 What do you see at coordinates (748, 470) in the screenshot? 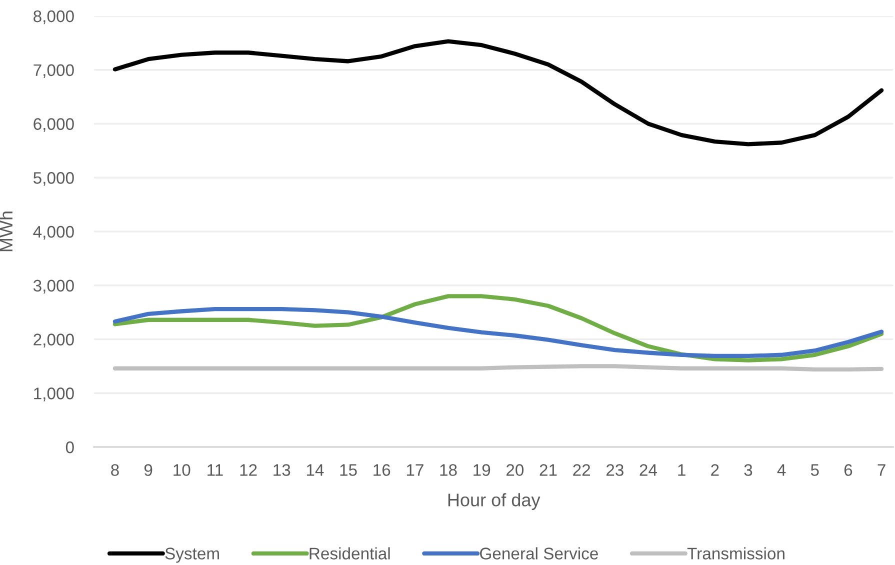
I see `x-tick-label: 3` at bounding box center [748, 470].